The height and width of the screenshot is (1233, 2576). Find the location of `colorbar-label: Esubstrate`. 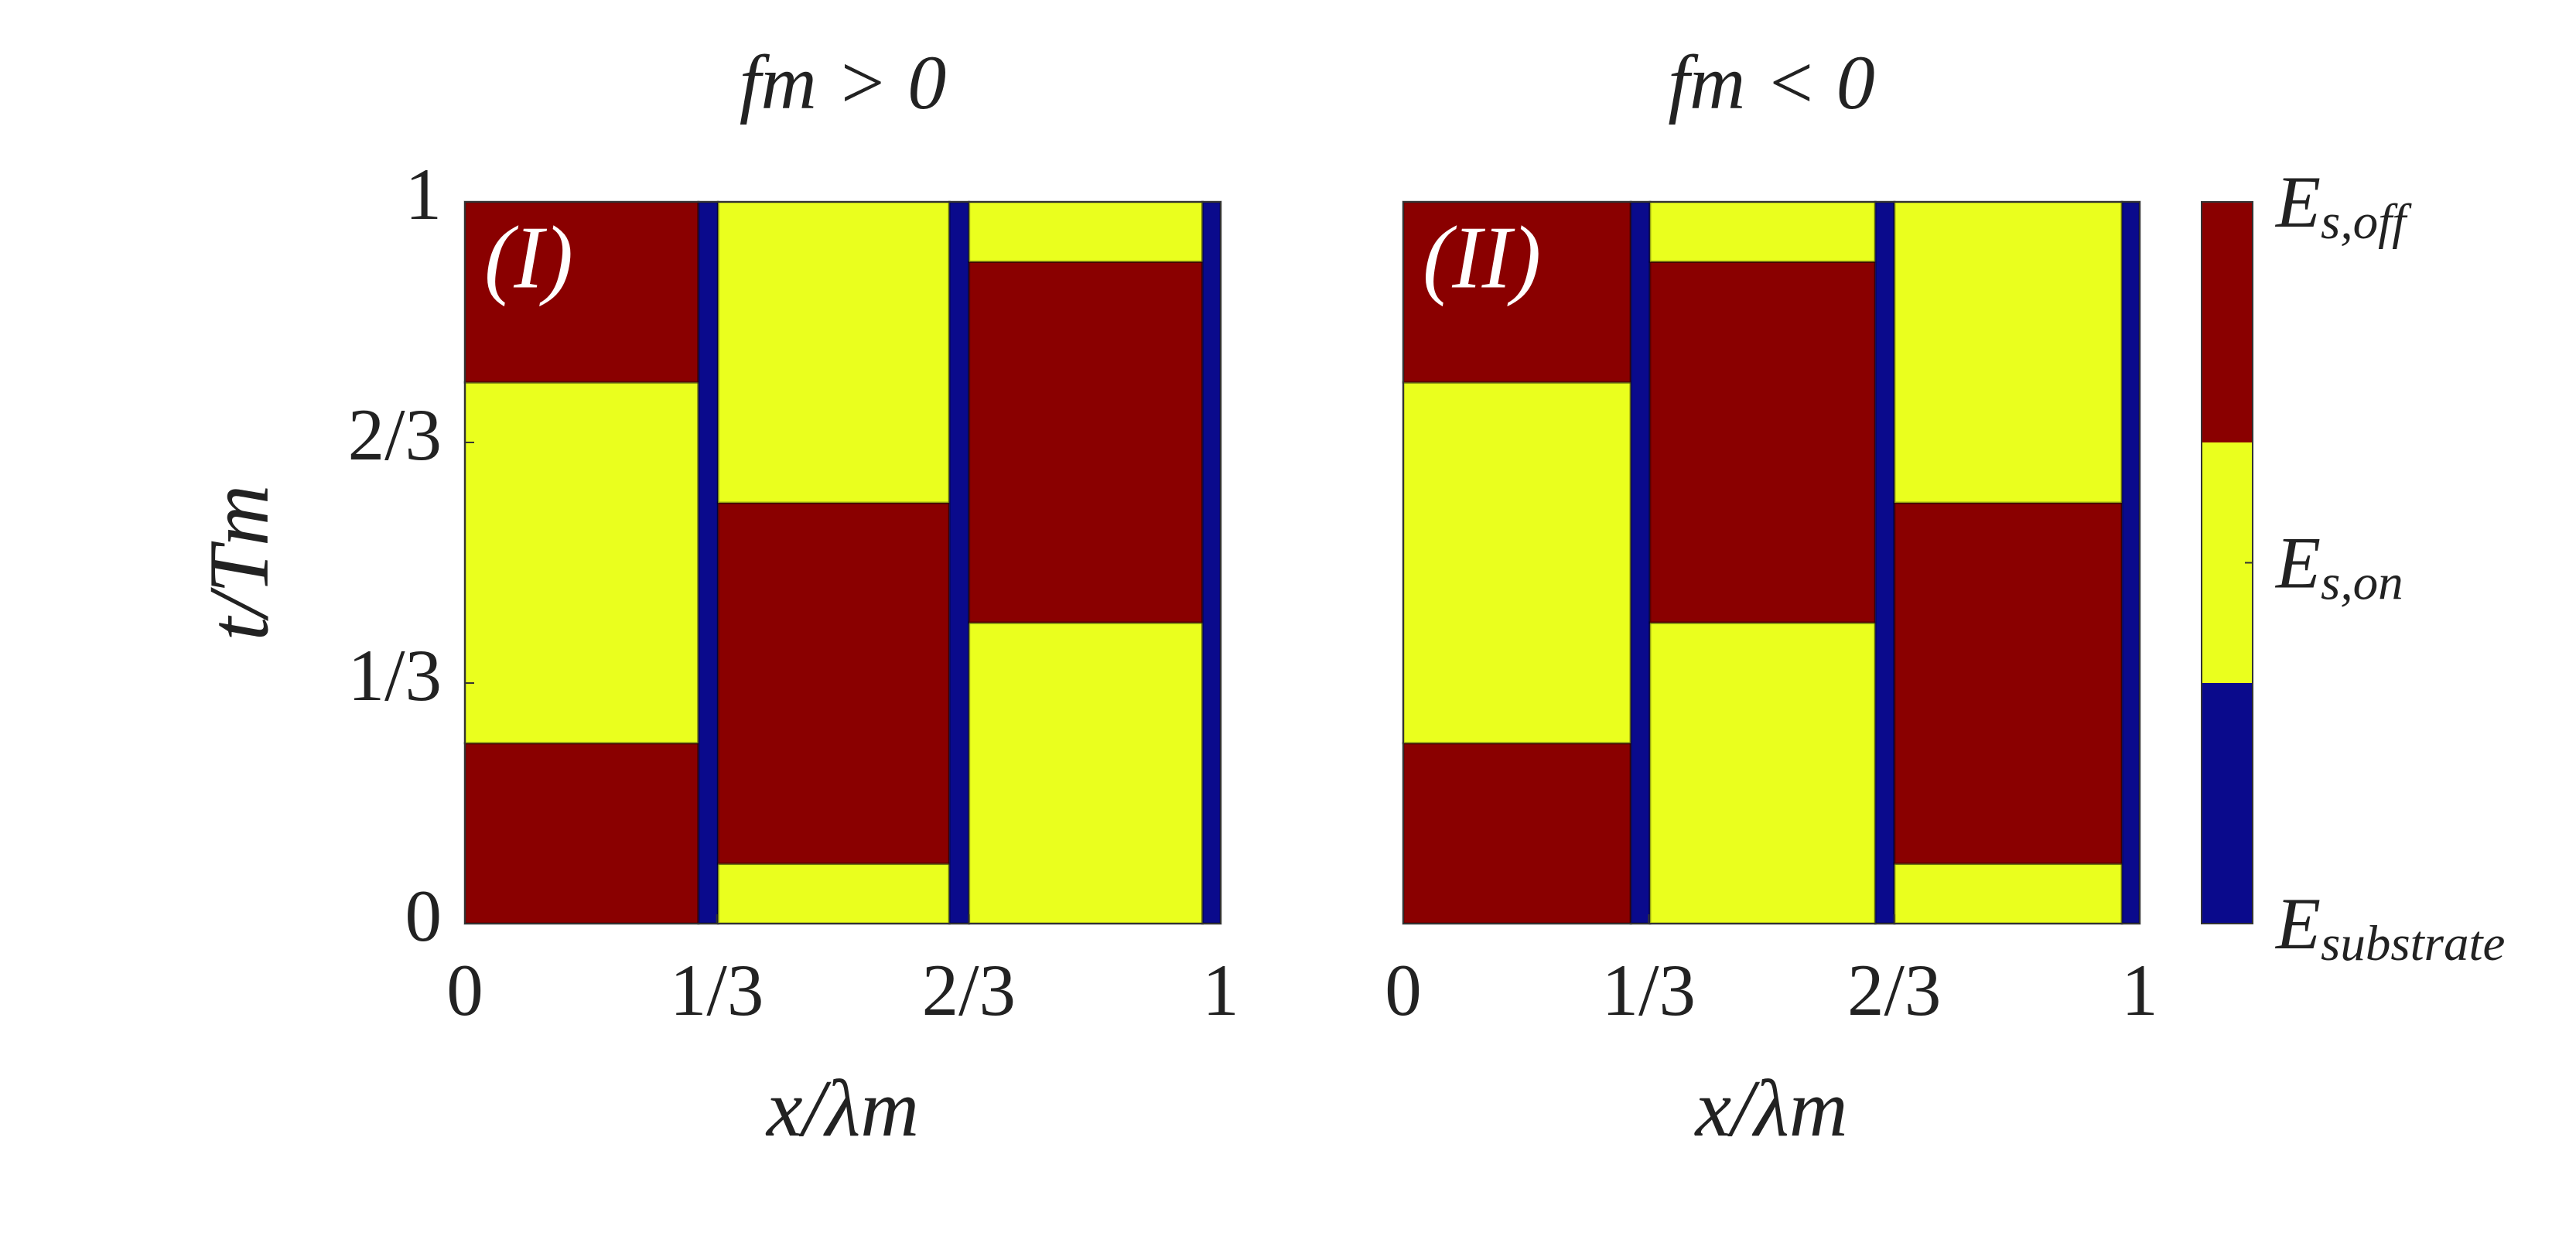

colorbar-label: Esubstrate is located at coordinates (2389, 927).